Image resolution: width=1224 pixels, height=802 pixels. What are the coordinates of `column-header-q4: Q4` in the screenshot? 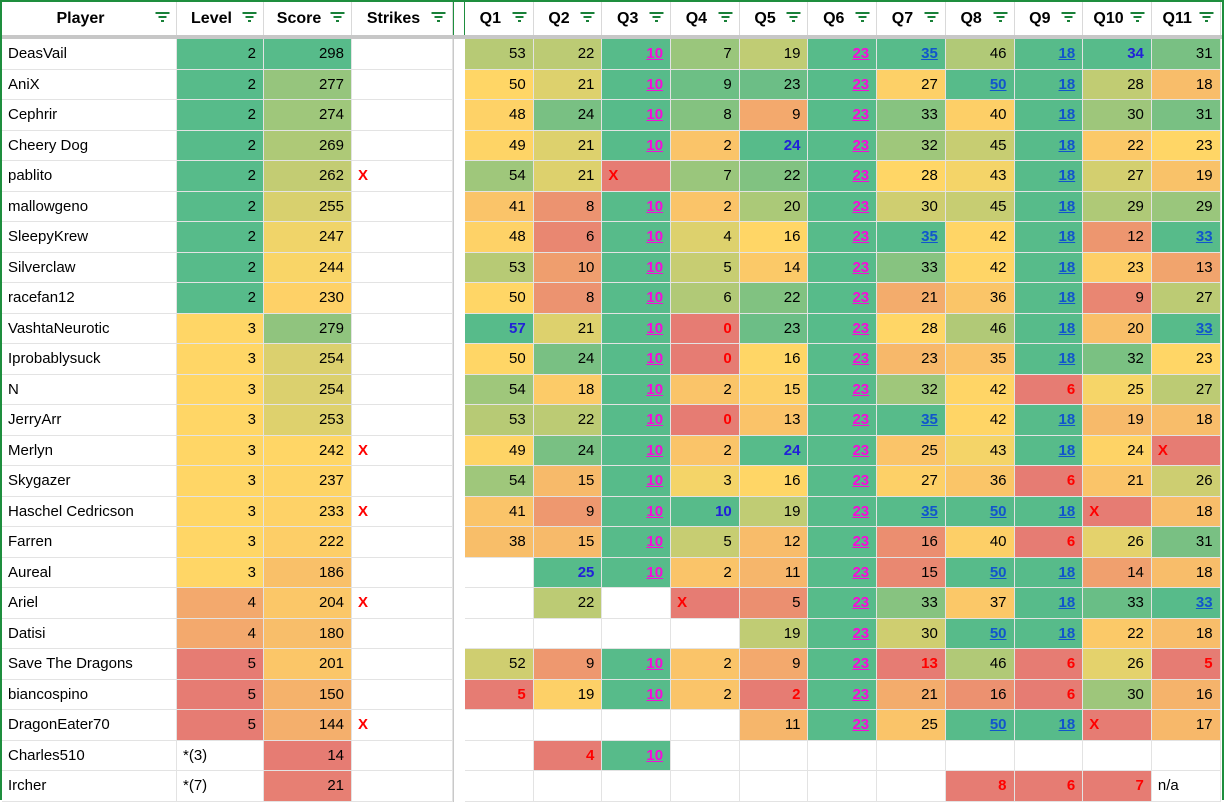 It's located at (705, 18).